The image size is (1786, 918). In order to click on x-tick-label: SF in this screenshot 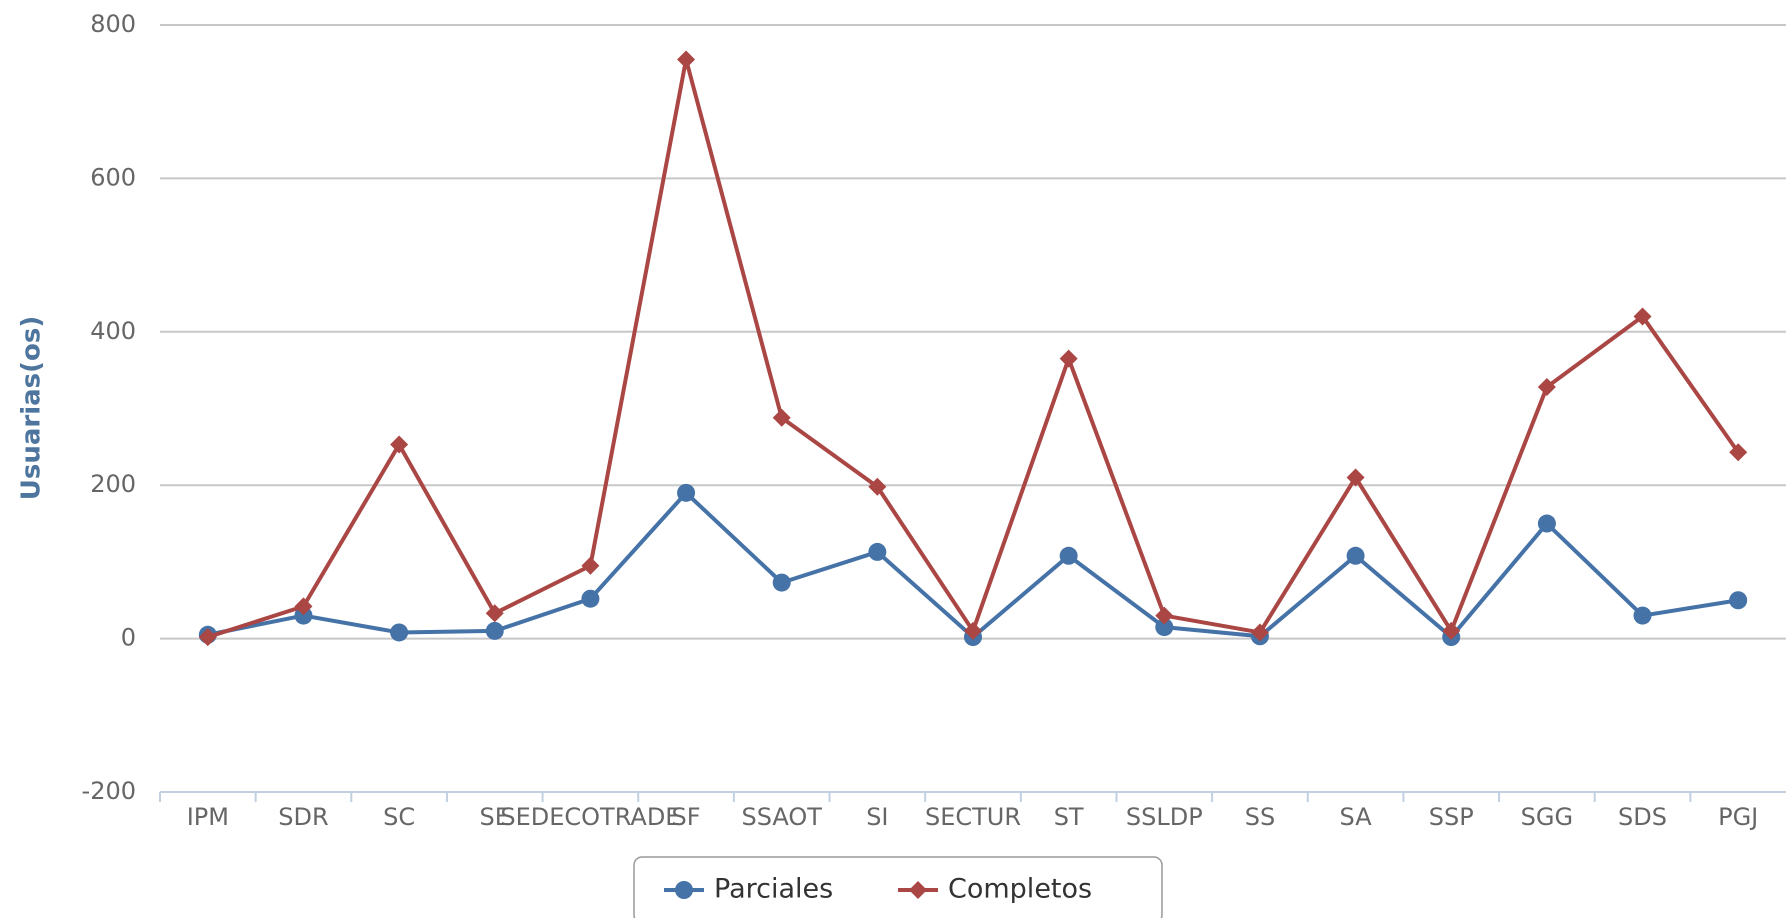, I will do `click(686, 817)`.